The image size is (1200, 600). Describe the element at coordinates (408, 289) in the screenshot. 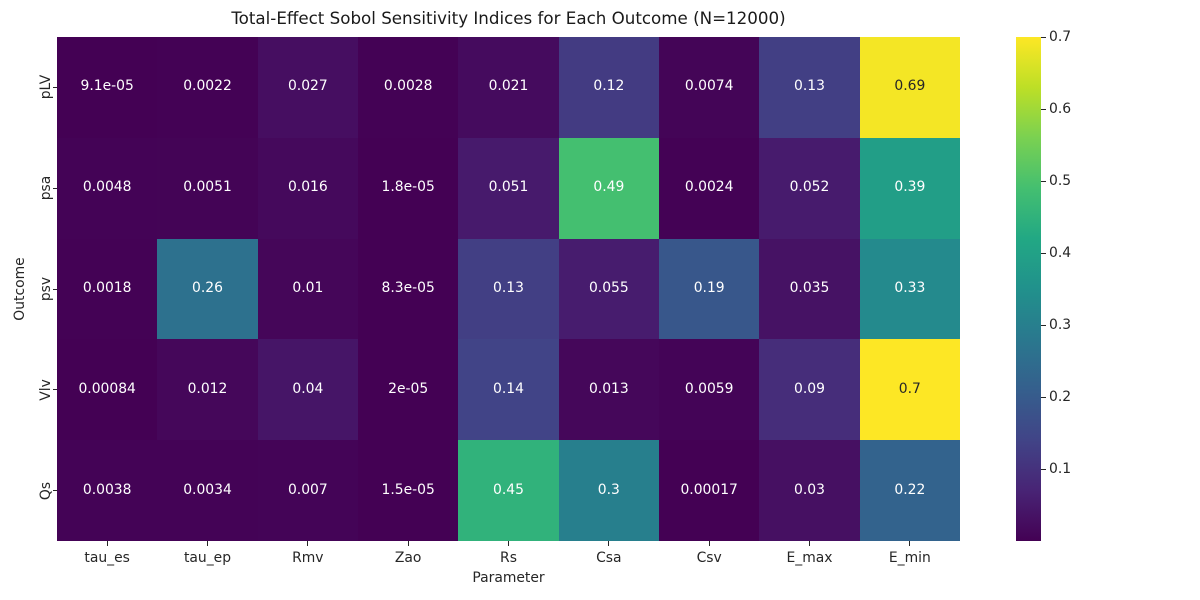

I see `heatmap-cell-psv-Zao: 8.3e-05` at that location.